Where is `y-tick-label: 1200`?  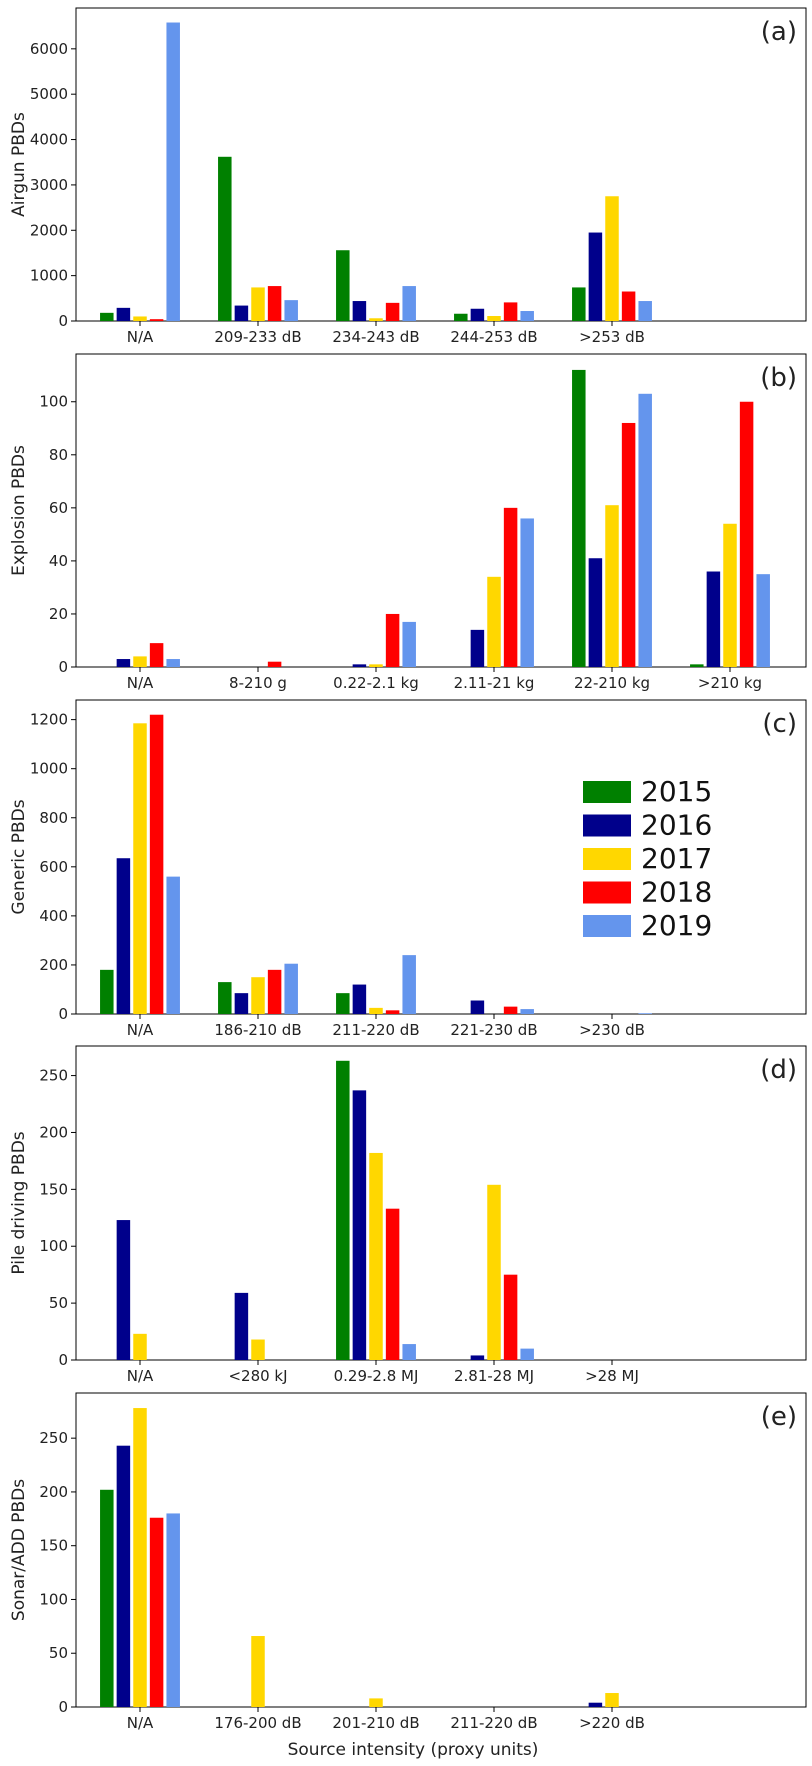
y-tick-label: 1200 is located at coordinates (49, 720).